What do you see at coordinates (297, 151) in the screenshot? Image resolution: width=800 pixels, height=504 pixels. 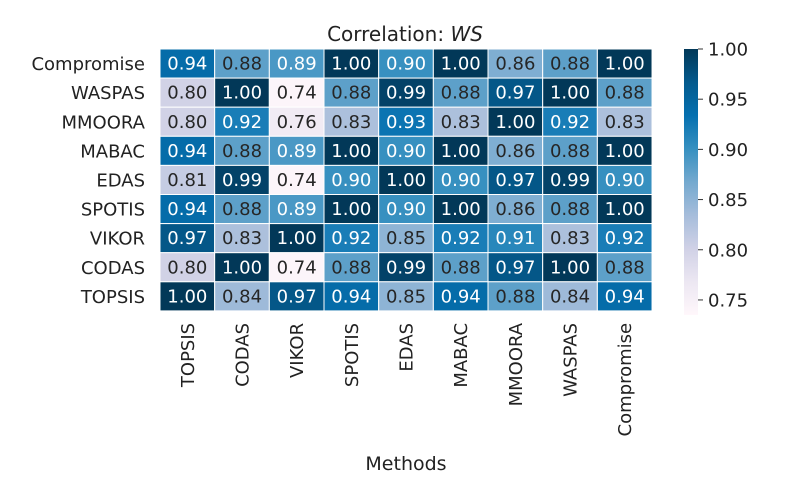 I see `cell-value-label: 0.89` at bounding box center [297, 151].